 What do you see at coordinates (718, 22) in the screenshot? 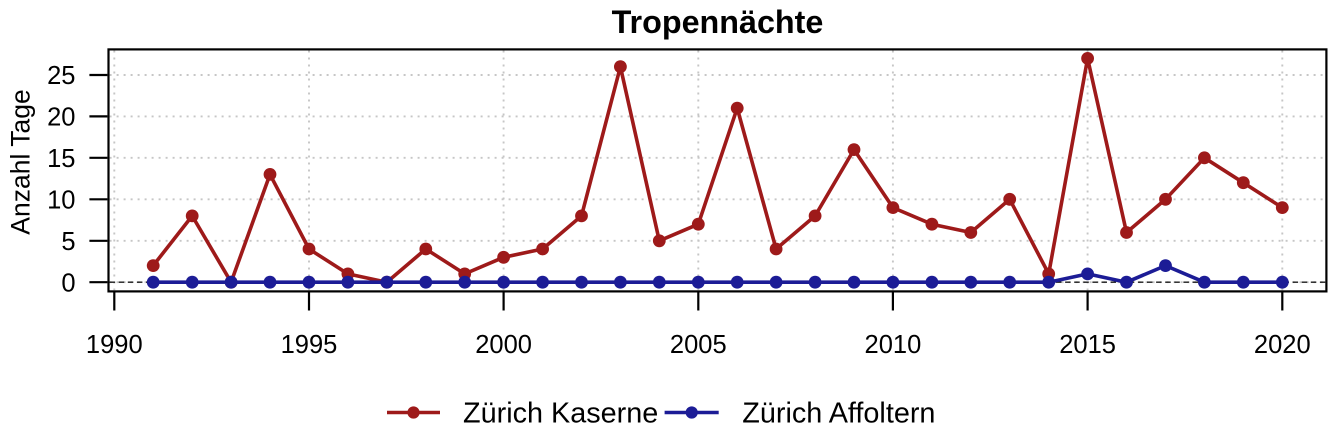
I see `svg-text: Tropennächte` at bounding box center [718, 22].